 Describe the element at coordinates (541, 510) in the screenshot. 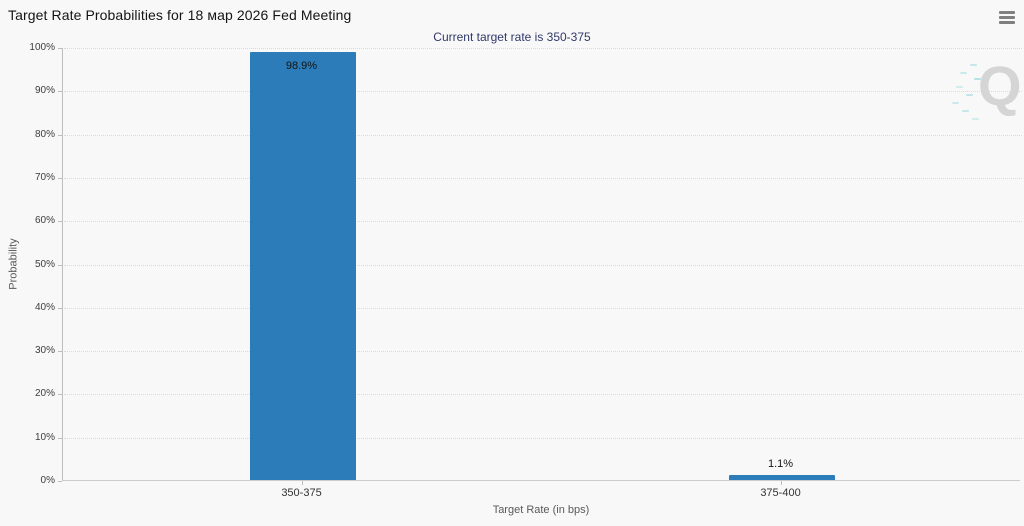

I see `x-axis-title: Target Rate (in bps)` at that location.